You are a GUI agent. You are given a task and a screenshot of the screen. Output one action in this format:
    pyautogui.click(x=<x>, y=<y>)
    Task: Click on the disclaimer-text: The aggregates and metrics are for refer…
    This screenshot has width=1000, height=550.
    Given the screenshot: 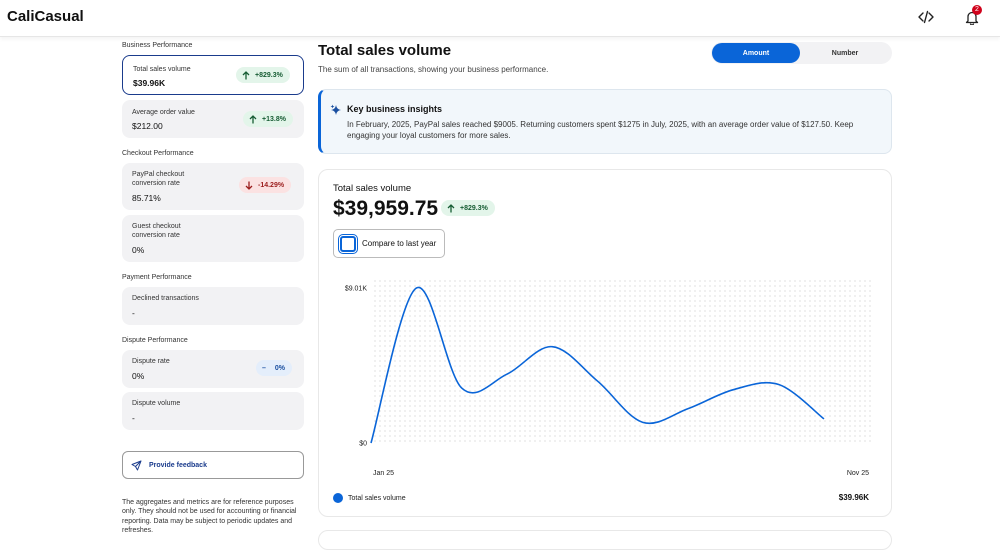 What is the action you would take?
    pyautogui.click(x=209, y=516)
    